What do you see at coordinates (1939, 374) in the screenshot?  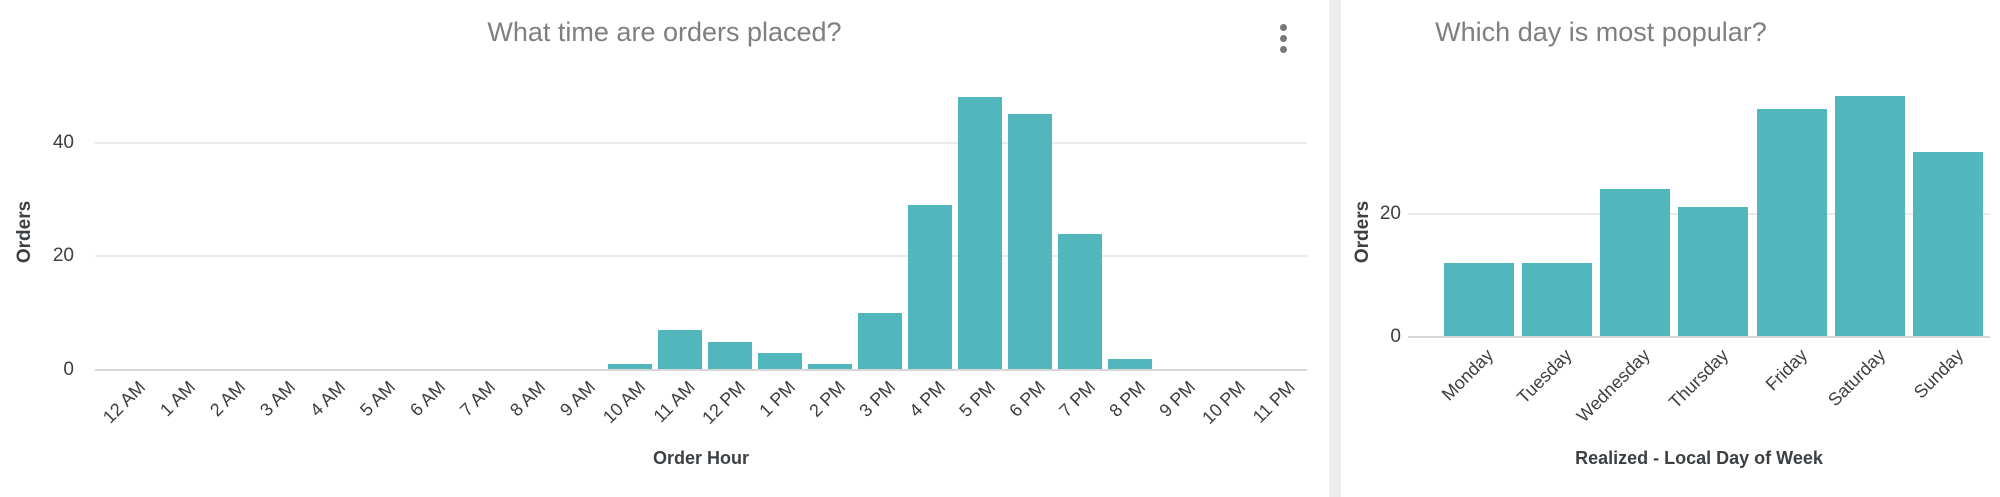 I see `x-tick-label-sunday: Sunday` at bounding box center [1939, 374].